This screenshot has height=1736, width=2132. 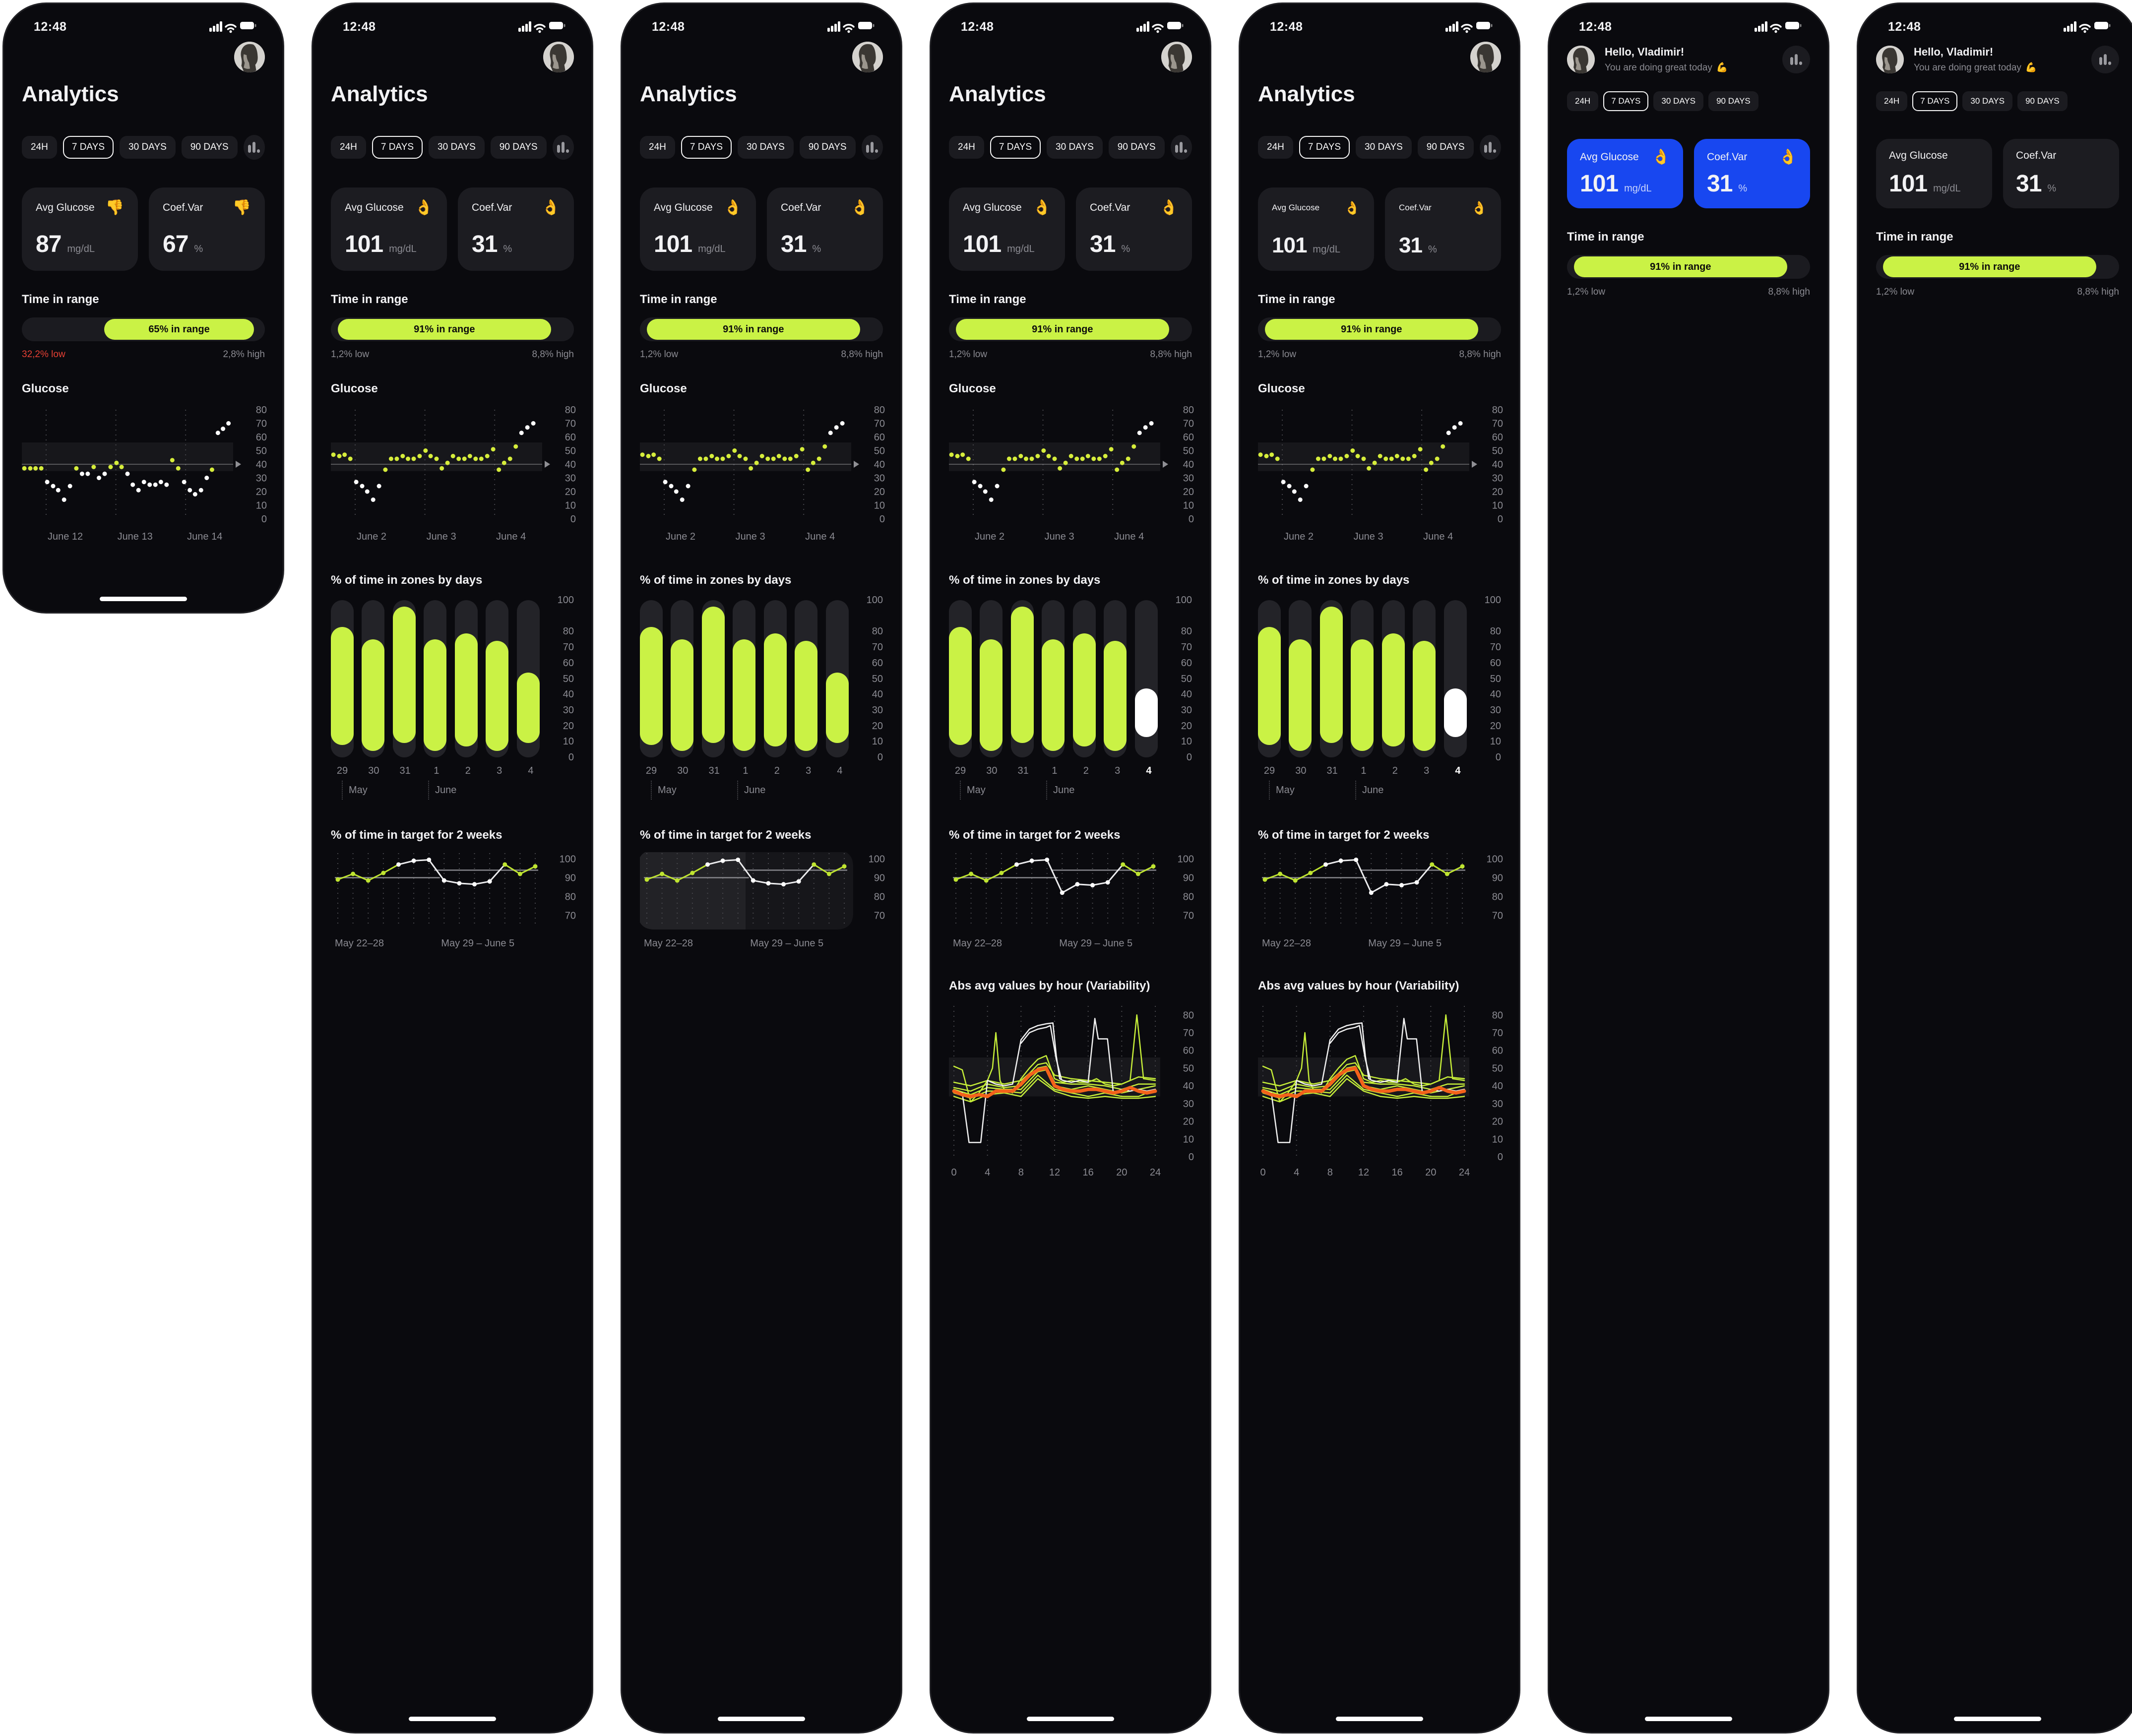 I want to click on avg-glucose-tile: Avg Glucose 👎 87 mg/dL, so click(x=80, y=229).